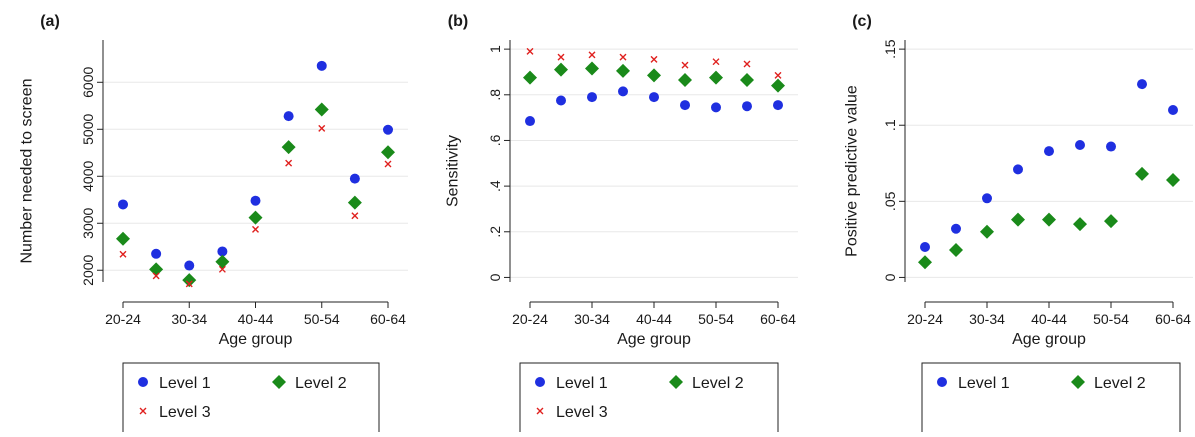  I want to click on panel-label: (b), so click(458, 21).